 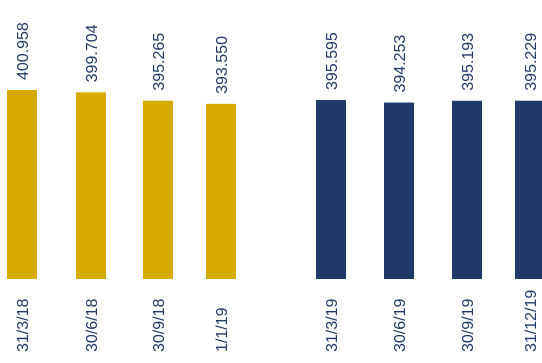 What do you see at coordinates (159, 62) in the screenshot?
I see `value-label-2: 395.265` at bounding box center [159, 62].